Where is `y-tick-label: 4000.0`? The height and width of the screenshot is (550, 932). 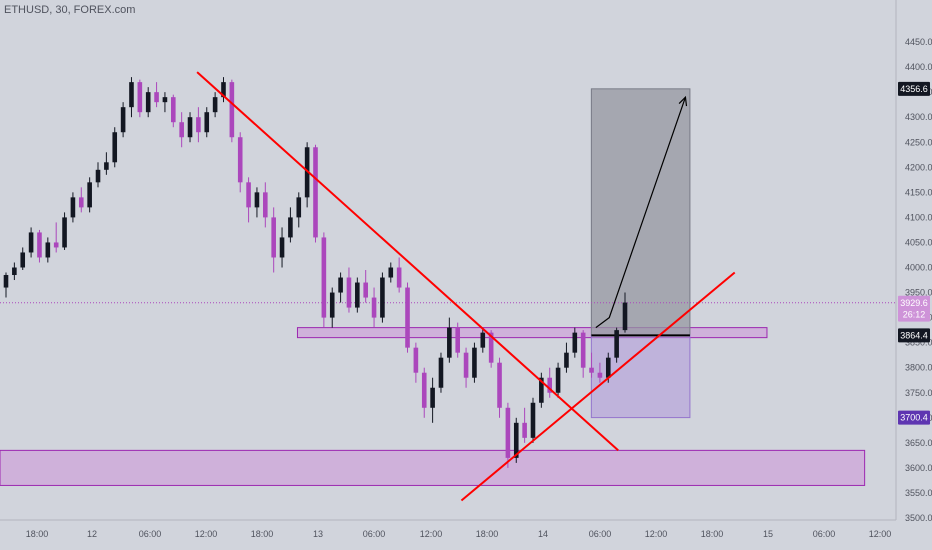
y-tick-label: 4000.0 is located at coordinates (918, 268).